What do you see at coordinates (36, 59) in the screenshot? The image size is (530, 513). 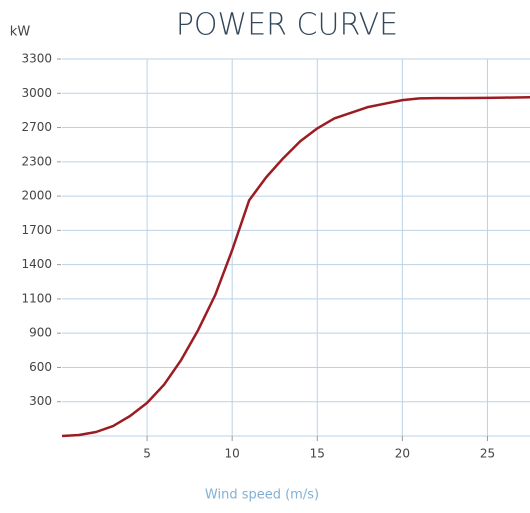 I see `y-tick-label: 3300` at bounding box center [36, 59].